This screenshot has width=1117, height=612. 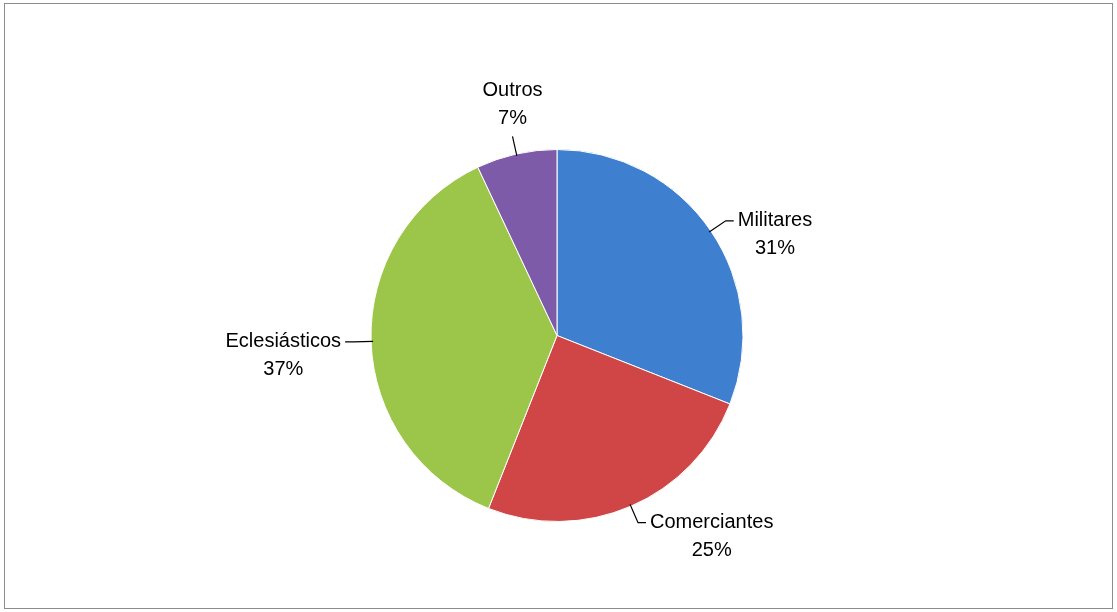 I want to click on slice-label: Eclesiásticos, so click(x=283, y=340).